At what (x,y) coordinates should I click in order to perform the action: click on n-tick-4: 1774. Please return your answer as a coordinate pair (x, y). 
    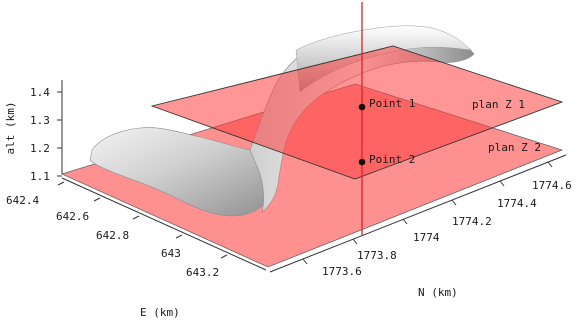
    Looking at the image, I should click on (426, 237).